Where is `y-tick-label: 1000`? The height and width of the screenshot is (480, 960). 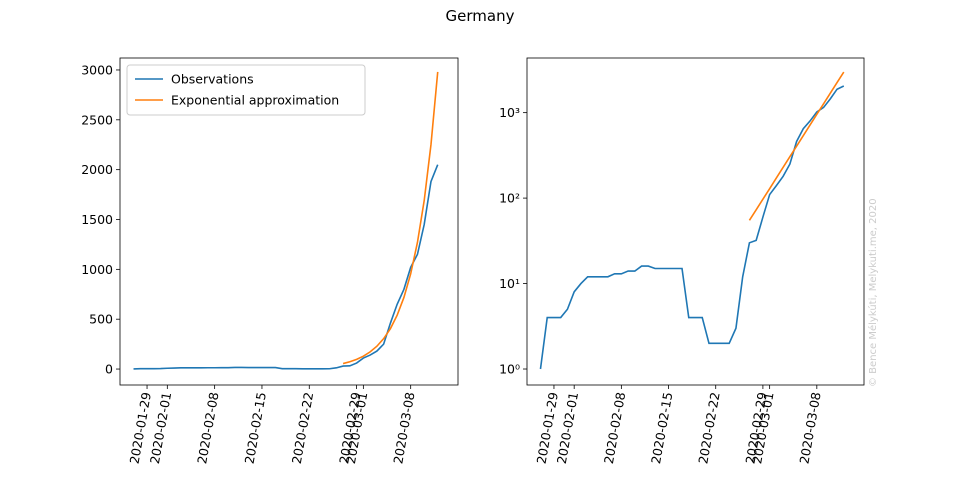 y-tick-label: 1000 is located at coordinates (97, 269).